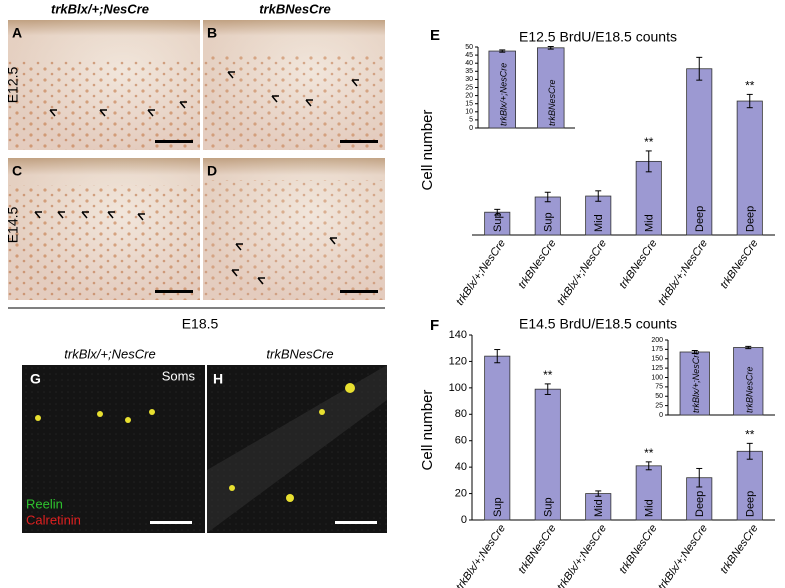 This screenshot has height=588, width=785. What do you see at coordinates (471, 120) in the screenshot?
I see `y-tick-label: 5` at bounding box center [471, 120].